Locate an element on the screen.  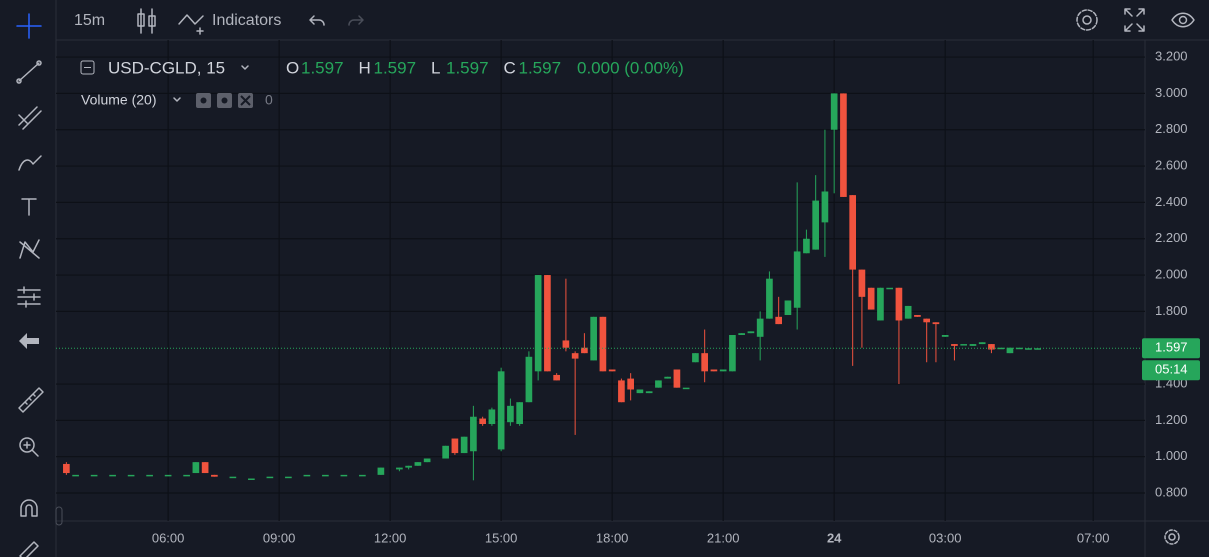
text-tool is located at coordinates (29, 207).